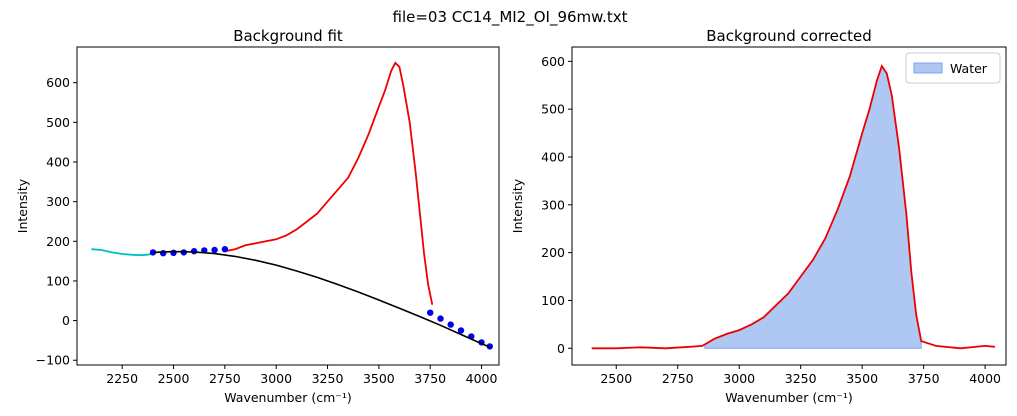  What do you see at coordinates (813, 206) in the screenshot?
I see `water-area` at bounding box center [813, 206].